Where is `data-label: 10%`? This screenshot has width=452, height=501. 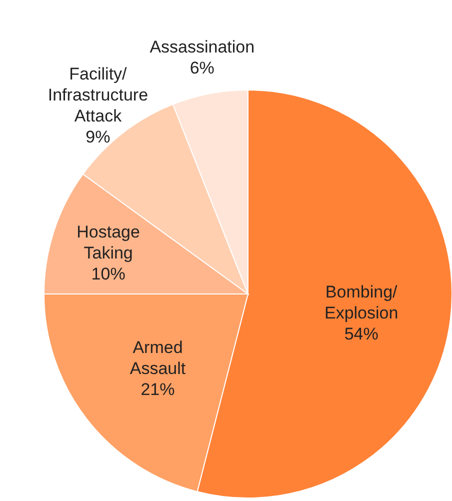
data-label: 10% is located at coordinates (108, 274).